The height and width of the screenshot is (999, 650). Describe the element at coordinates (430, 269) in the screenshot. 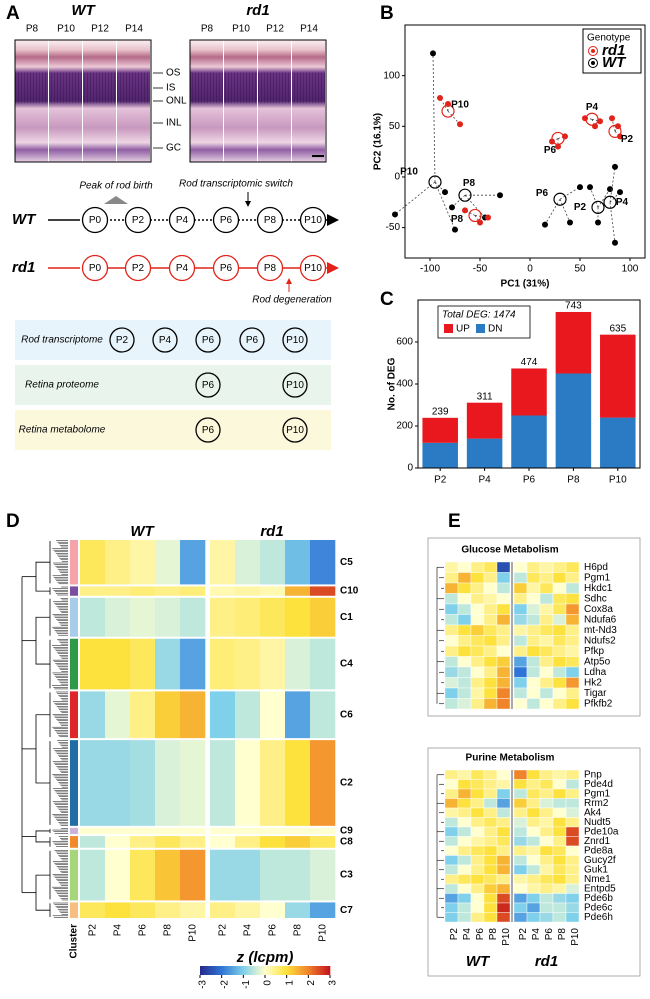

I see `x-tick-label: -100` at that location.